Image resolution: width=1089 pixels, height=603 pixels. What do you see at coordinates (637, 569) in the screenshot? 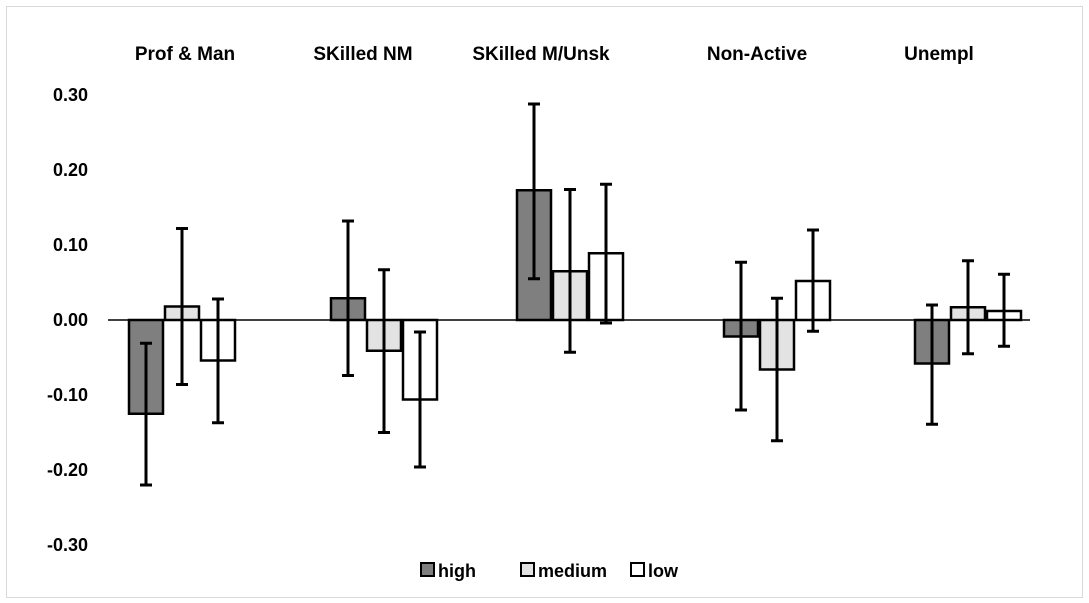
I see `legend-swatch-low` at bounding box center [637, 569].